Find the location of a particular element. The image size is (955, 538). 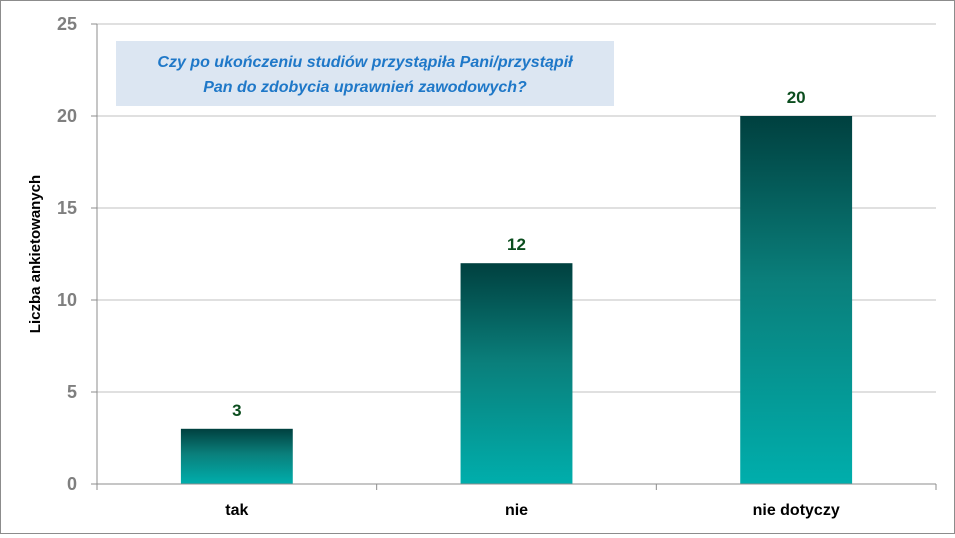

x-tick-label: nie is located at coordinates (516, 510).